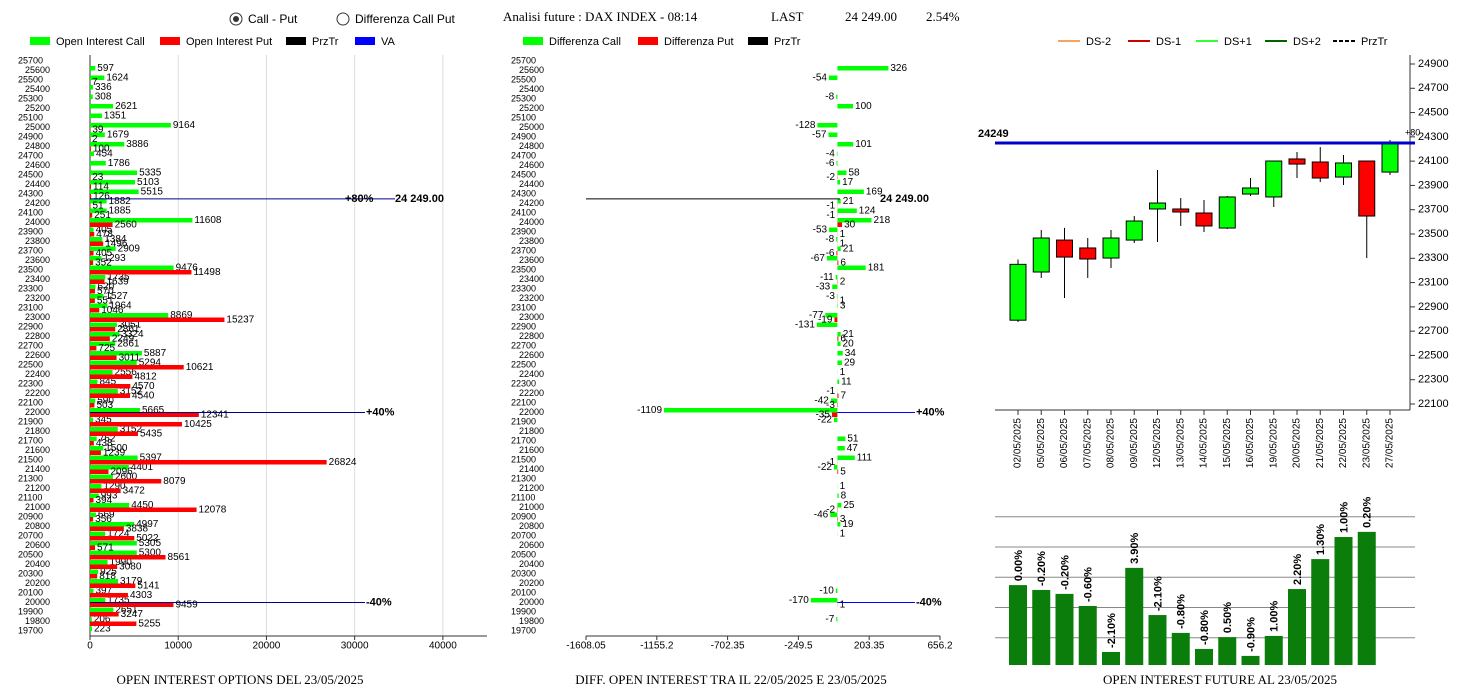 This screenshot has width=1460, height=692. Describe the element at coordinates (170, 41) in the screenshot. I see `legend-swatch` at that location.